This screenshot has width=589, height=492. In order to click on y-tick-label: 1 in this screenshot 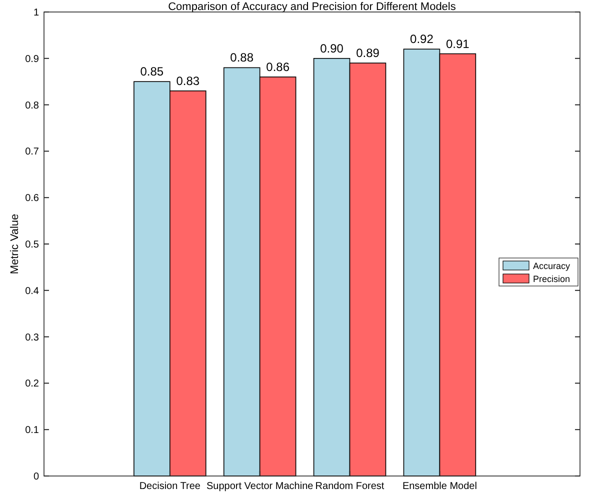, I will do `click(36, 13)`.